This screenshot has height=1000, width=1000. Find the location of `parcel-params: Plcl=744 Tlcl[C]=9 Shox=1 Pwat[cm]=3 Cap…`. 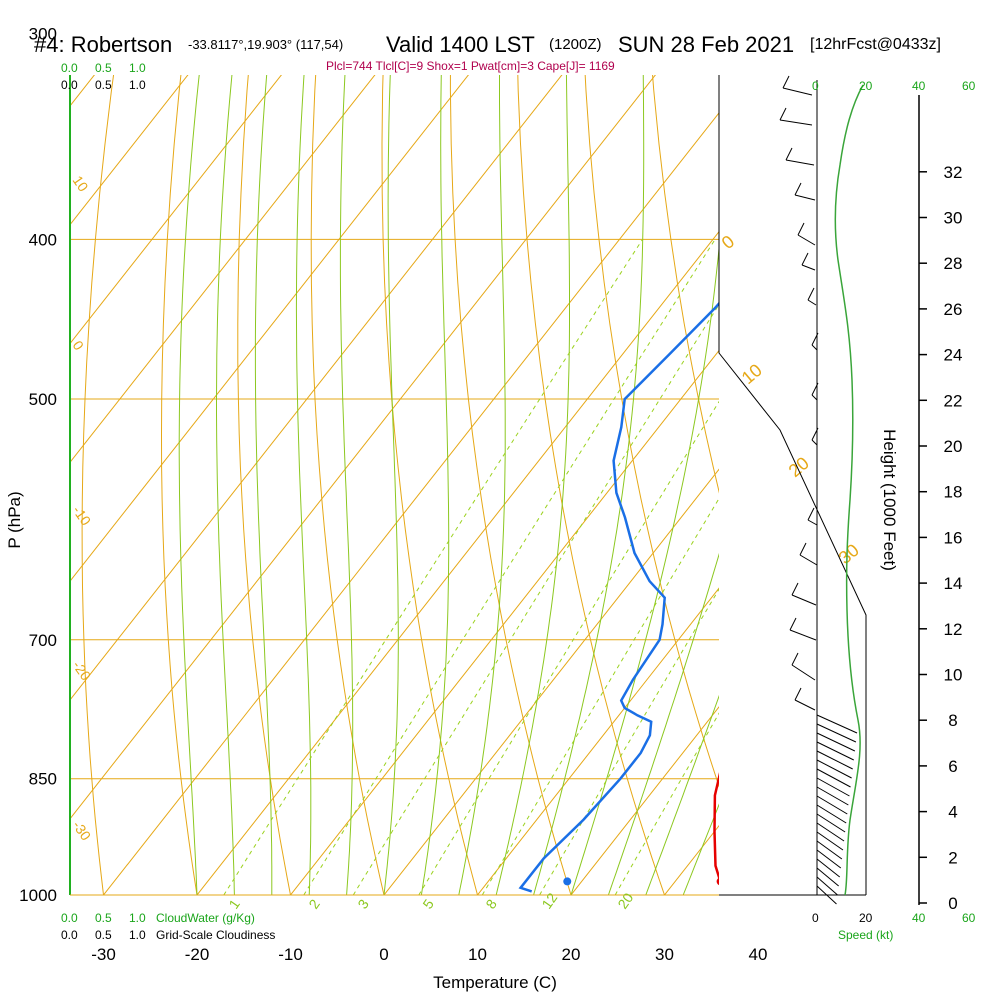

parcel-params: Plcl=744 Tlcl[C]=9 Shox=1 Pwat[cm]=3 Cap… is located at coordinates (470, 66).